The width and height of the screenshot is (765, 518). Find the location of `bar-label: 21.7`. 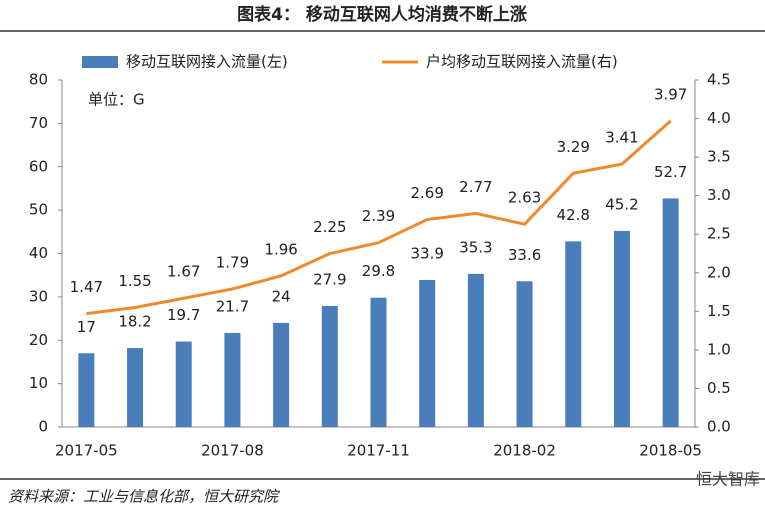

bar-label: 21.7 is located at coordinates (232, 306).